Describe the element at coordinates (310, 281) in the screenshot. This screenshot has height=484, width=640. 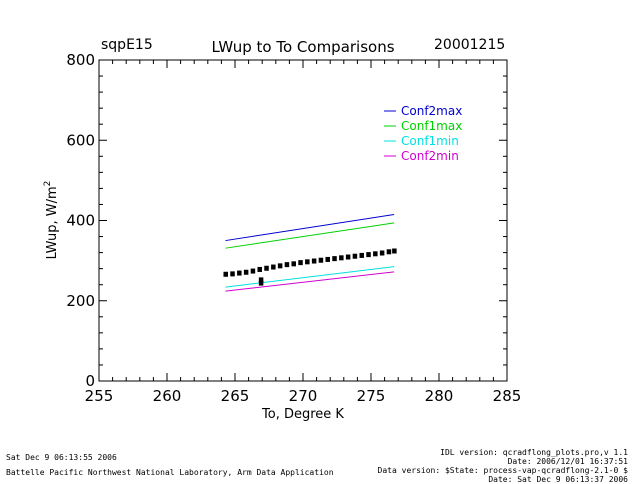
I see `series-line-conf2min` at that location.